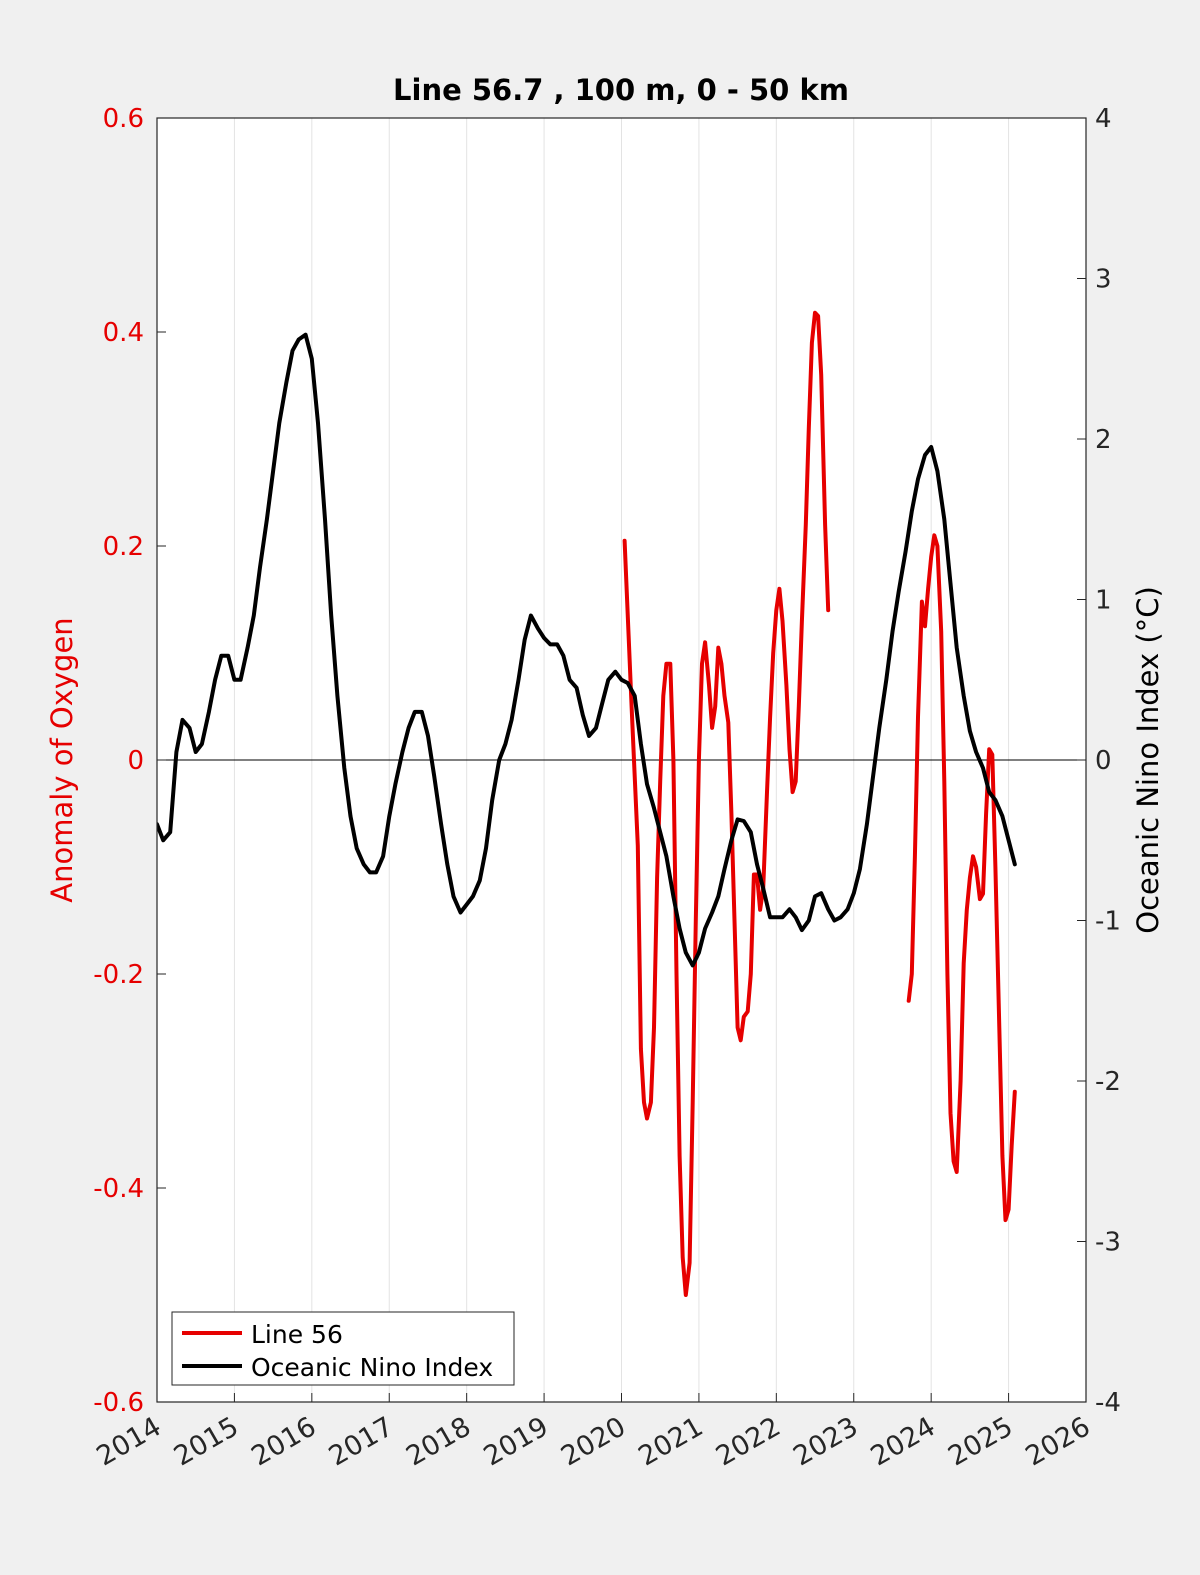  Describe the element at coordinates (118, 1189) in the screenshot. I see `y-left-tick-label: -0.4` at that location.